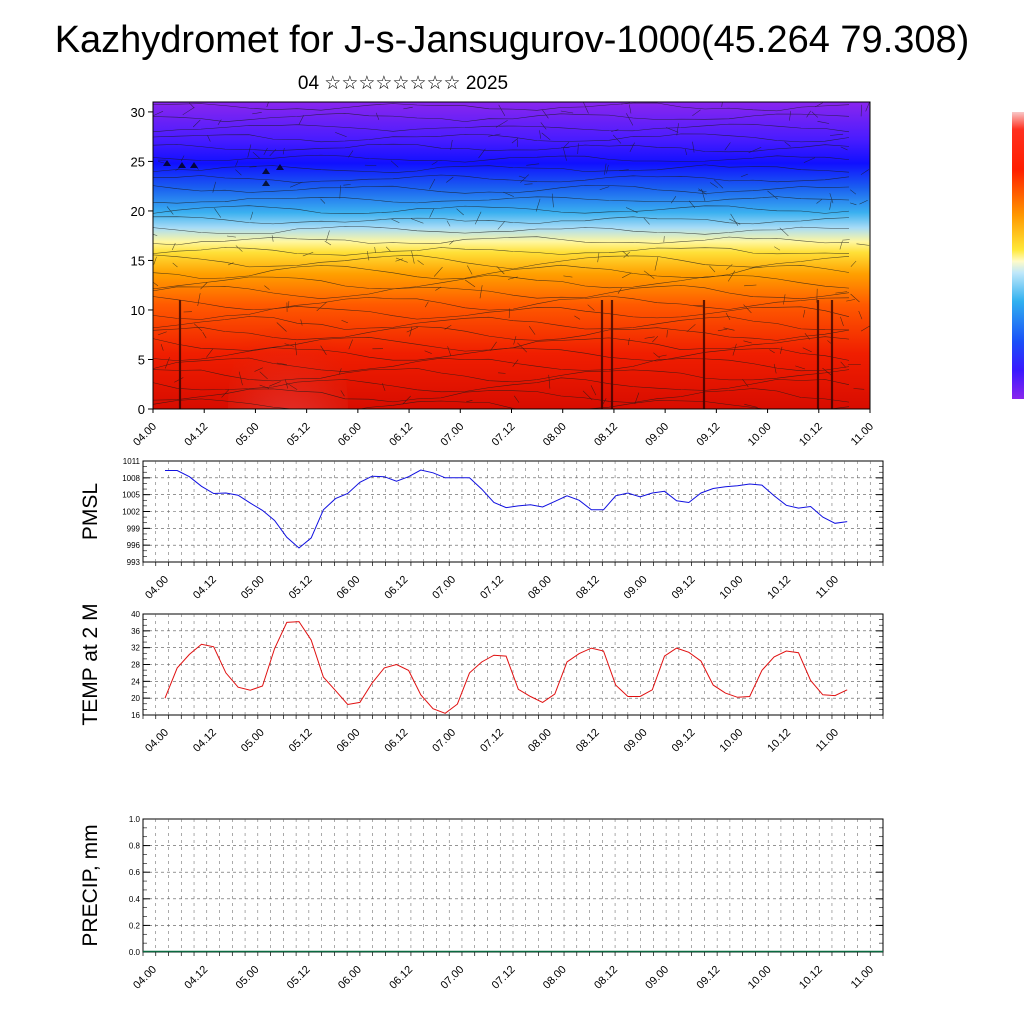  I want to click on precip-x-tick-label: 10.12, so click(811, 978).